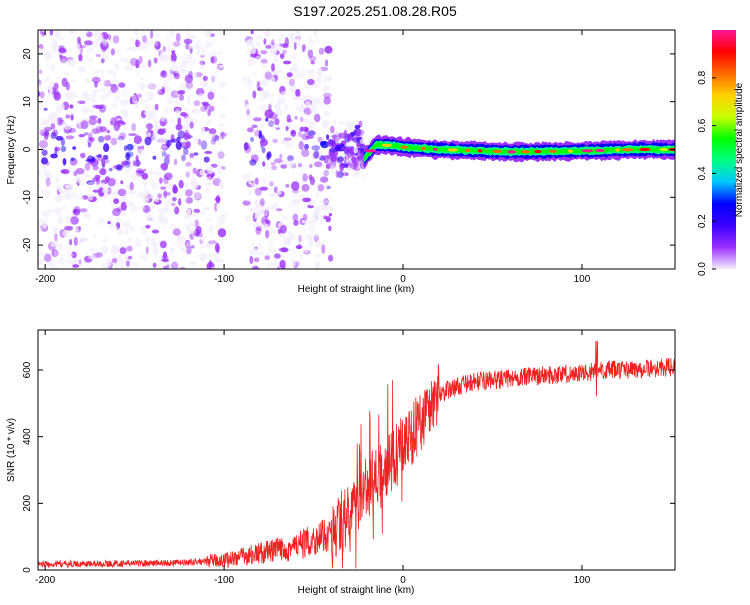 Image resolution: width=750 pixels, height=605 pixels. Describe the element at coordinates (403, 580) in the screenshot. I see `snr-x-tick-label: 0` at that location.